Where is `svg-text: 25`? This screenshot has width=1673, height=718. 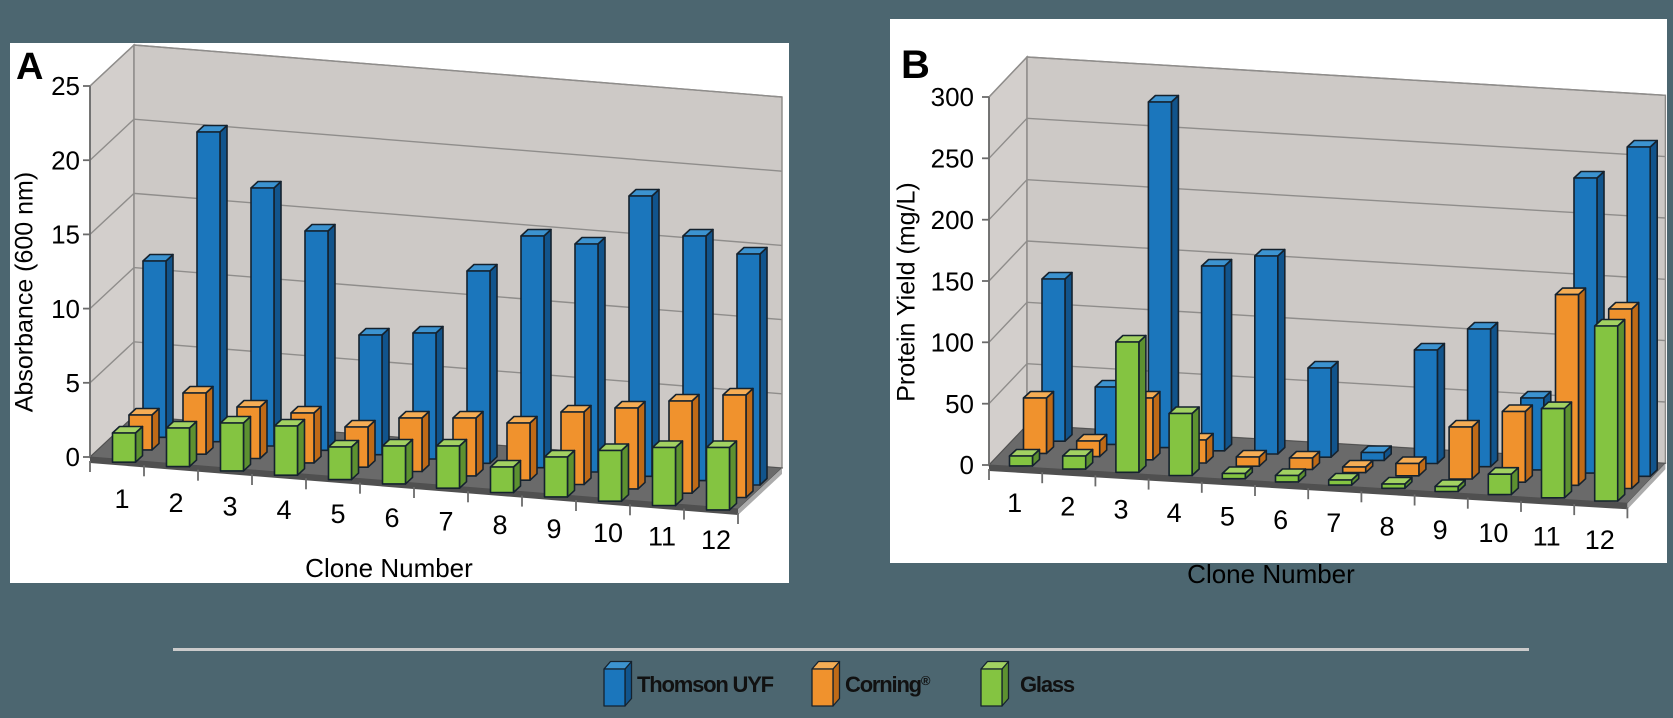
svg-text: 25 is located at coordinates (65, 86).